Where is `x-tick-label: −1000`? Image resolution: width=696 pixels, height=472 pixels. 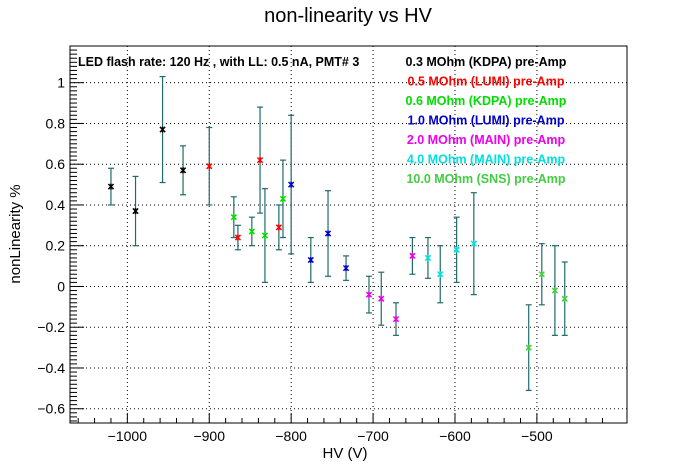 x-tick-label: −1000 is located at coordinates (128, 436).